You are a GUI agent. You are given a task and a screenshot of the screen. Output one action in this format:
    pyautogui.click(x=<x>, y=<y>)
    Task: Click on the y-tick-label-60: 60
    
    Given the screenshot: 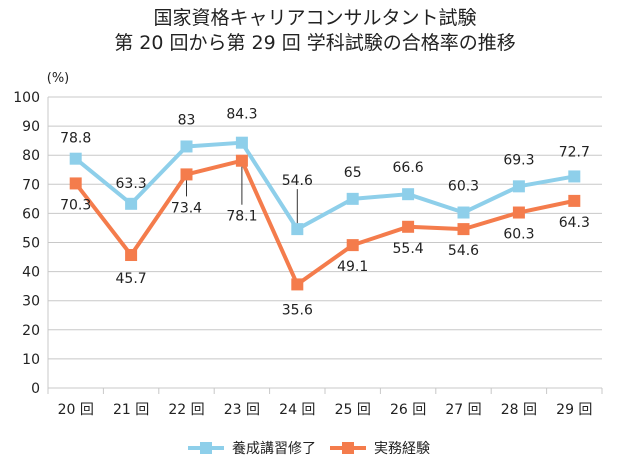 What is the action you would take?
    pyautogui.click(x=31, y=214)
    